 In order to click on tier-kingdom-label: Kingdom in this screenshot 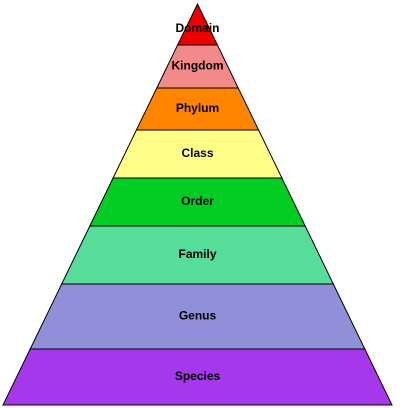, I will do `click(198, 66)`.